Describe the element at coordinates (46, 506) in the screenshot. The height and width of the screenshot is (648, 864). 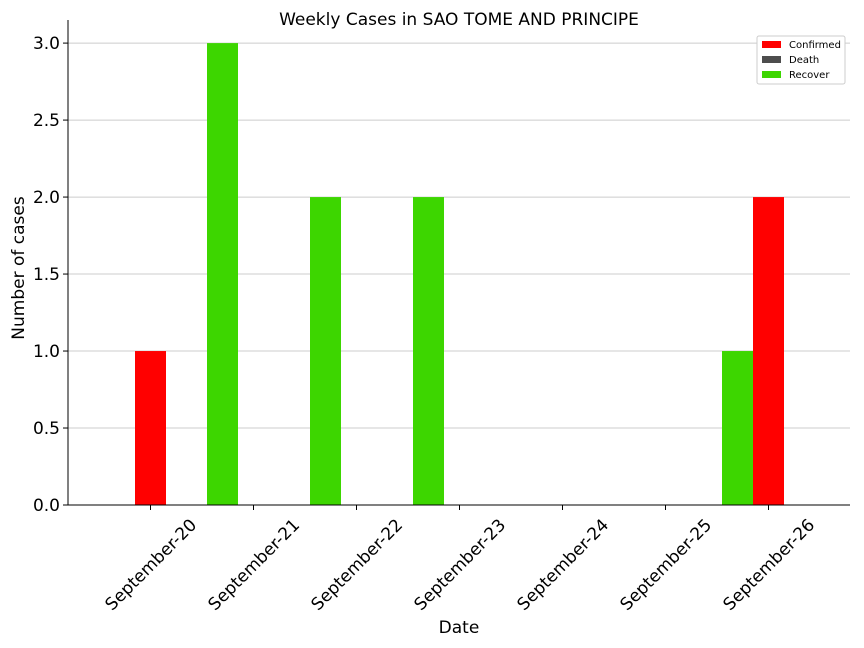
I see `y-tick-label: 0.0` at that location.